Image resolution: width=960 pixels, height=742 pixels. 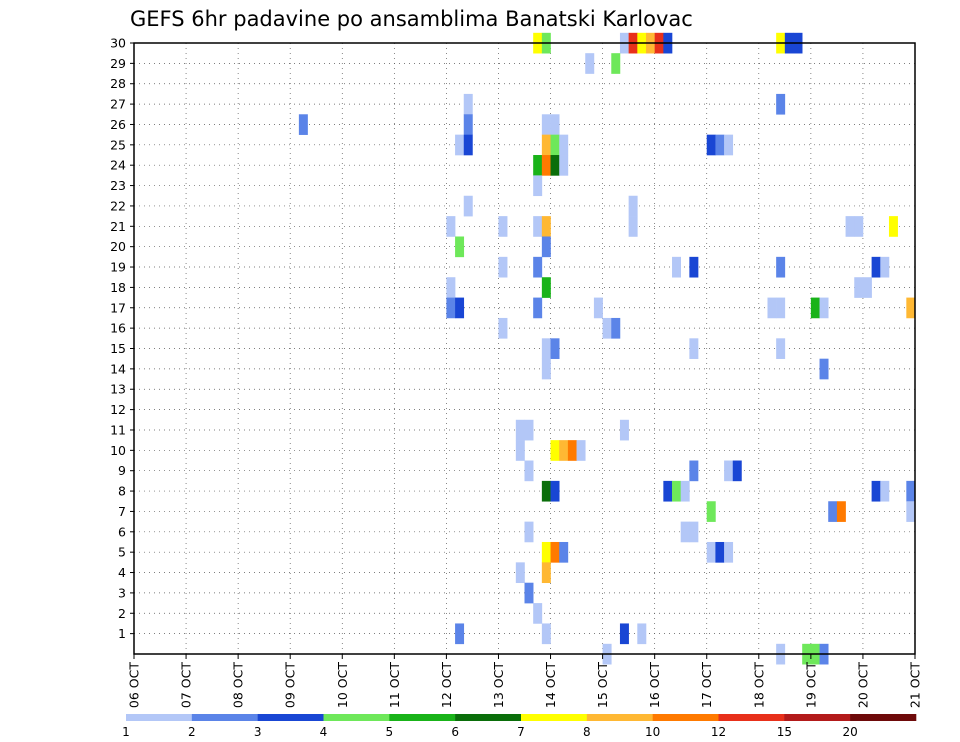 What do you see at coordinates (498, 685) in the screenshot?
I see `x-tick-label: 13 OCT` at bounding box center [498, 685].